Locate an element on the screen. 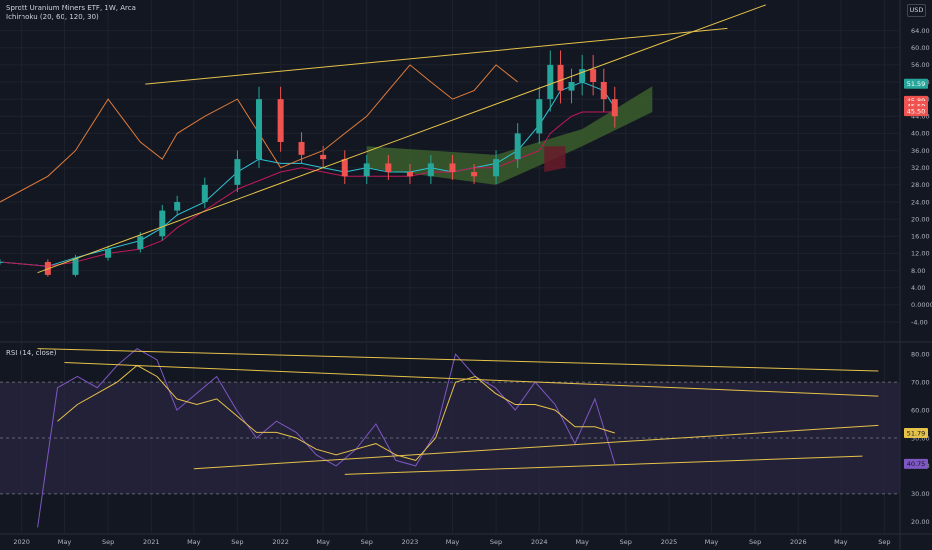 The image size is (932, 550). price-tick-label: 8.00 is located at coordinates (918, 271).